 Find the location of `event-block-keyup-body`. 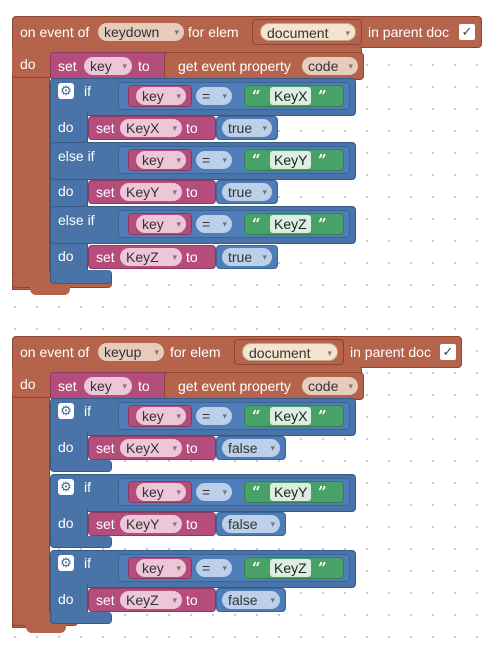

event-block-keyup-body is located at coordinates (31, 497).